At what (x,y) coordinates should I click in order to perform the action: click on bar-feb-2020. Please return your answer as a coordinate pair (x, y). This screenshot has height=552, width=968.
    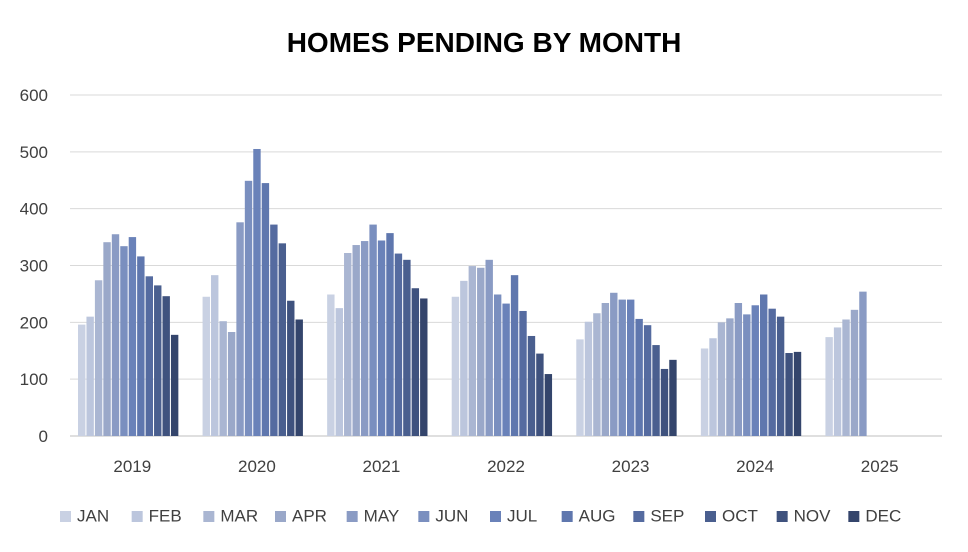
    Looking at the image, I should click on (215, 355).